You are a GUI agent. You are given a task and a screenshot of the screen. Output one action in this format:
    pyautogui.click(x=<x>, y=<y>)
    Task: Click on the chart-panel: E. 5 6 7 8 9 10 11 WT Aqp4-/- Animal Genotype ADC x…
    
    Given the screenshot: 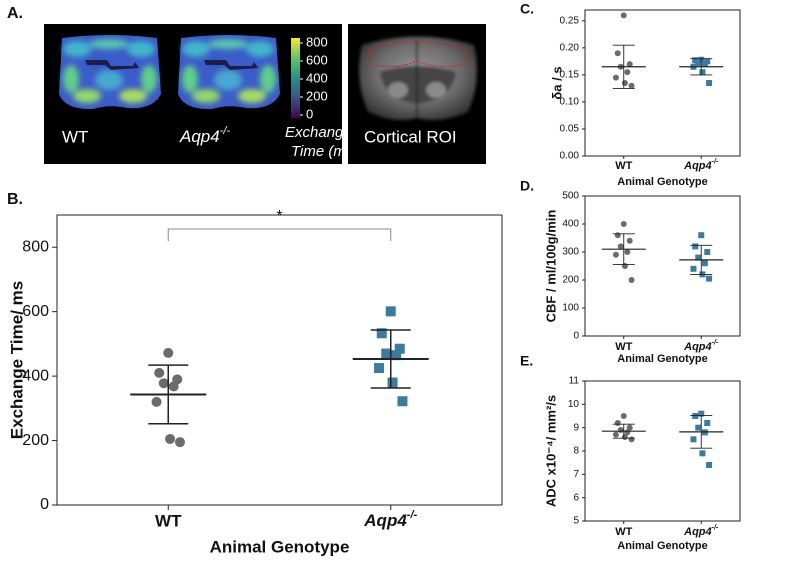 What is the action you would take?
    pyautogui.click(x=630, y=452)
    